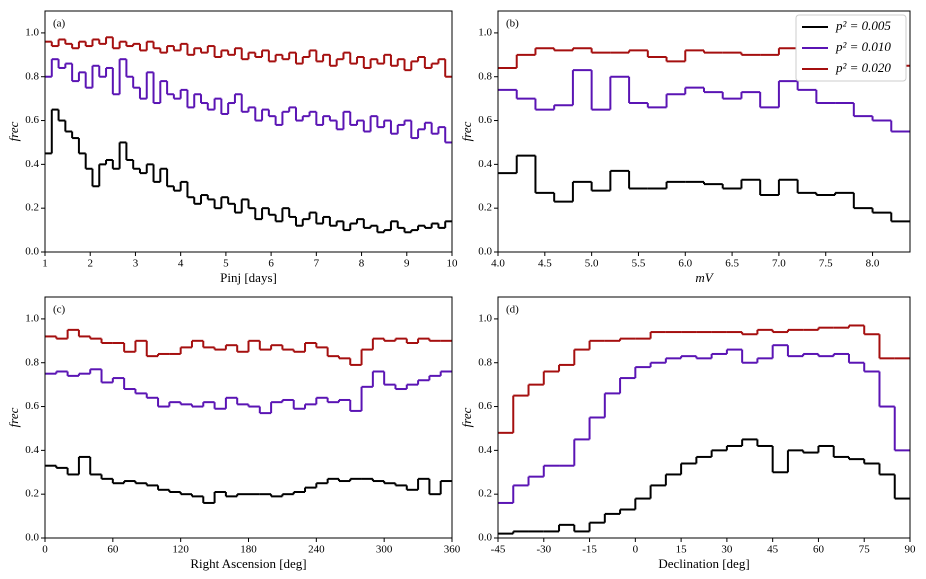 The image size is (926, 579). Describe the element at coordinates (826, 264) in the screenshot. I see `x-tick-label: 7.5` at that location.